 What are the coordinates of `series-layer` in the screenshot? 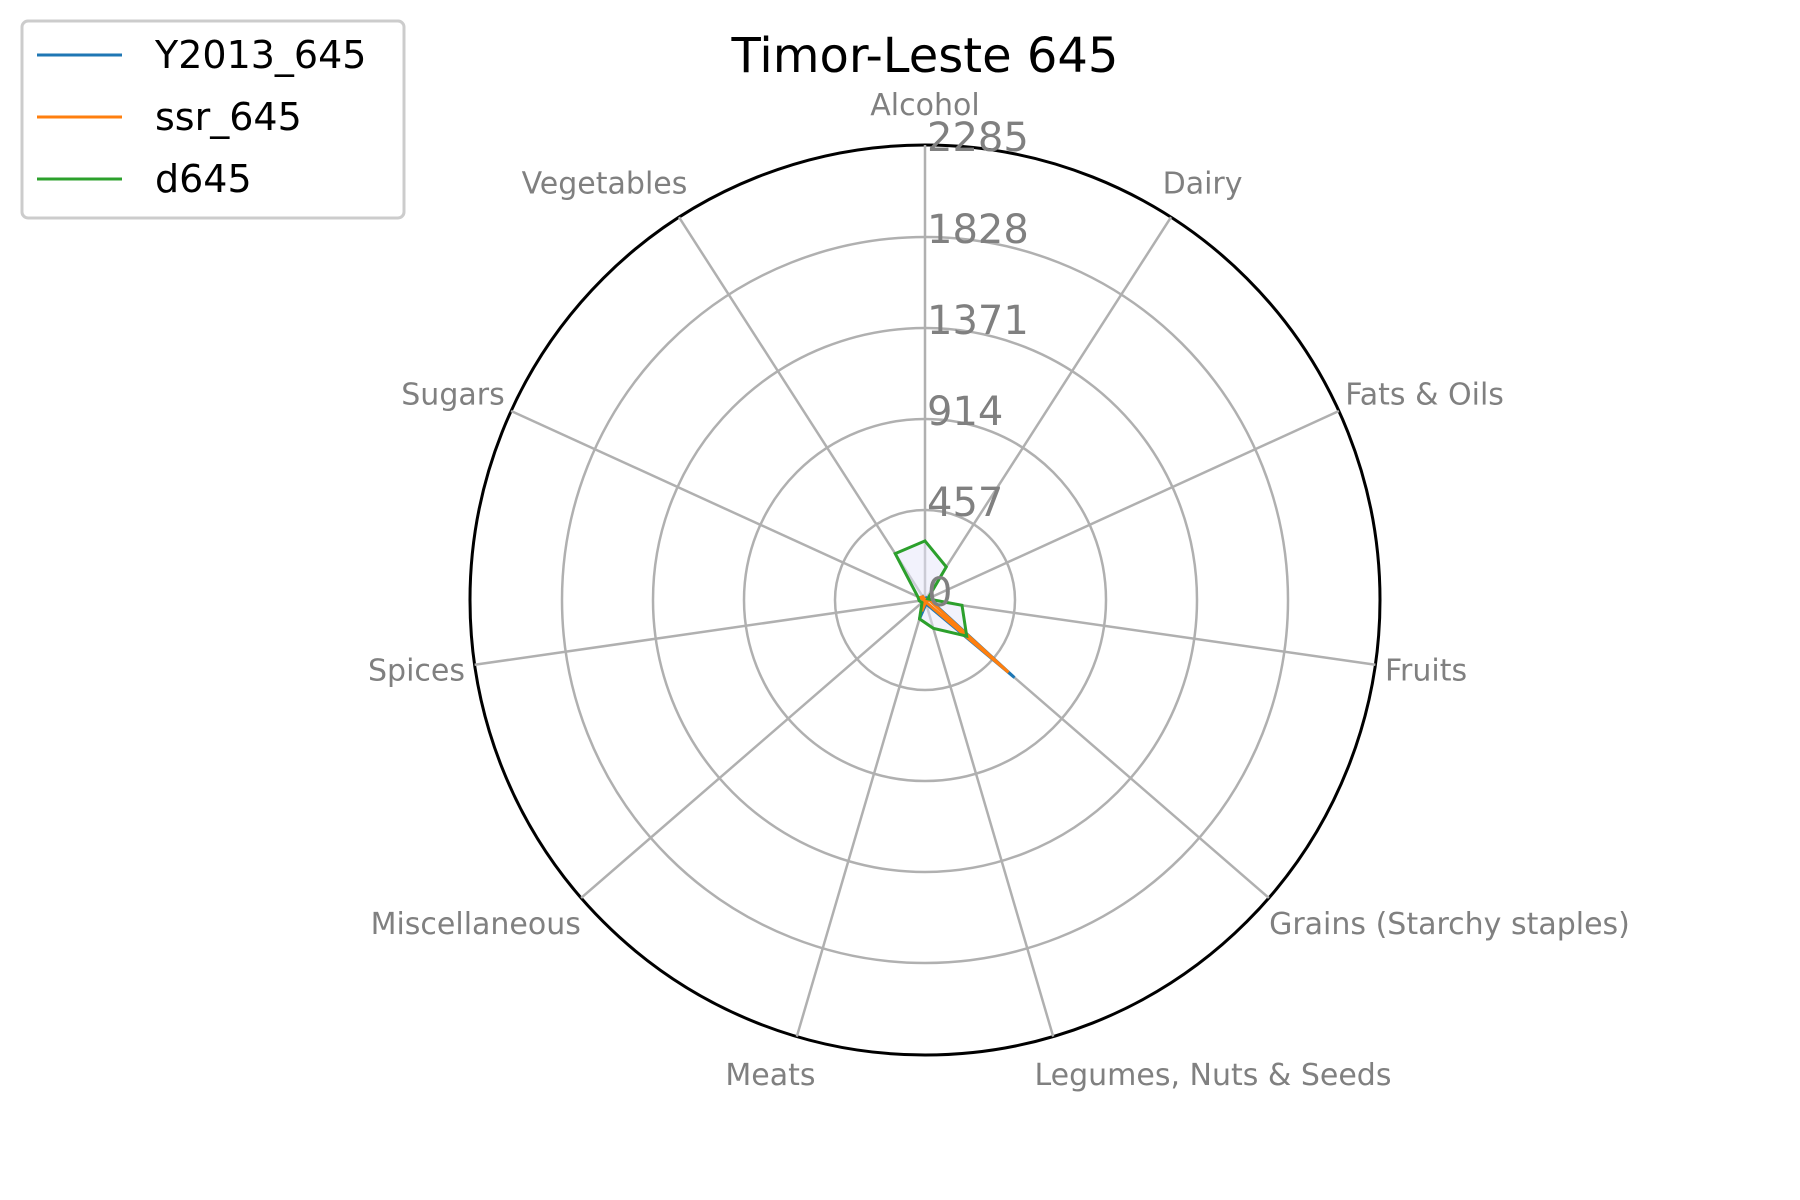 It's located at (954, 609).